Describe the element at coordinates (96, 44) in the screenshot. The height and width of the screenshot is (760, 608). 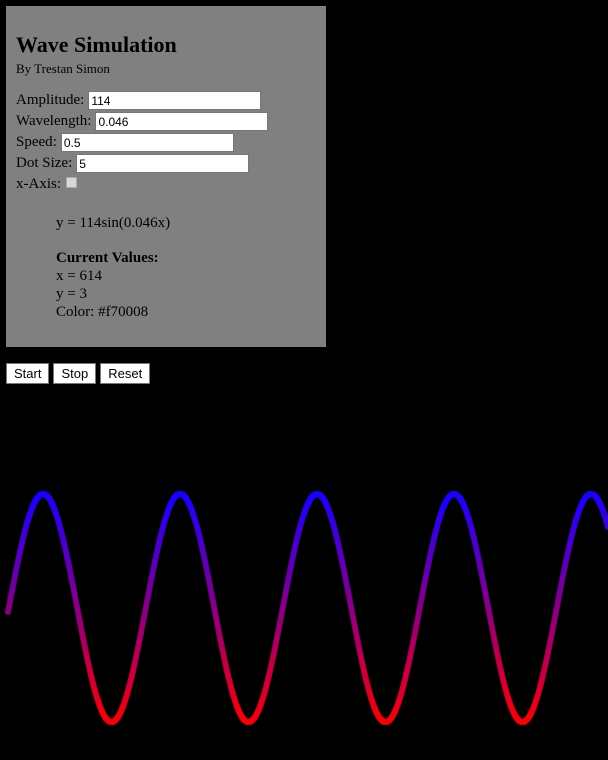
I see `page-title: Wave Simulation` at that location.